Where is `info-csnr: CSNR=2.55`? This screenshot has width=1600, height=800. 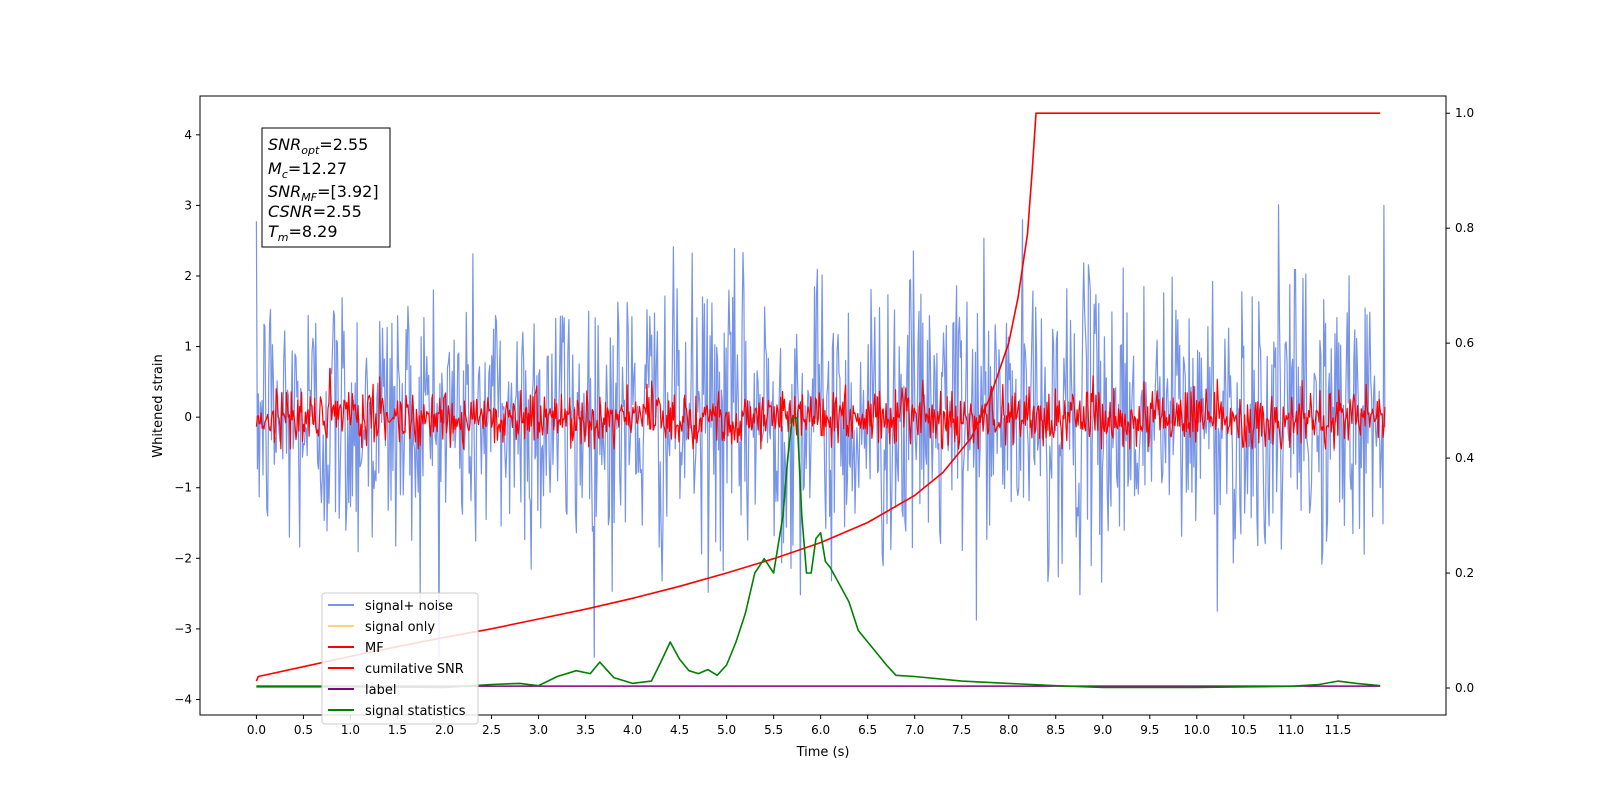 info-csnr: CSNR=2.55 is located at coordinates (315, 211).